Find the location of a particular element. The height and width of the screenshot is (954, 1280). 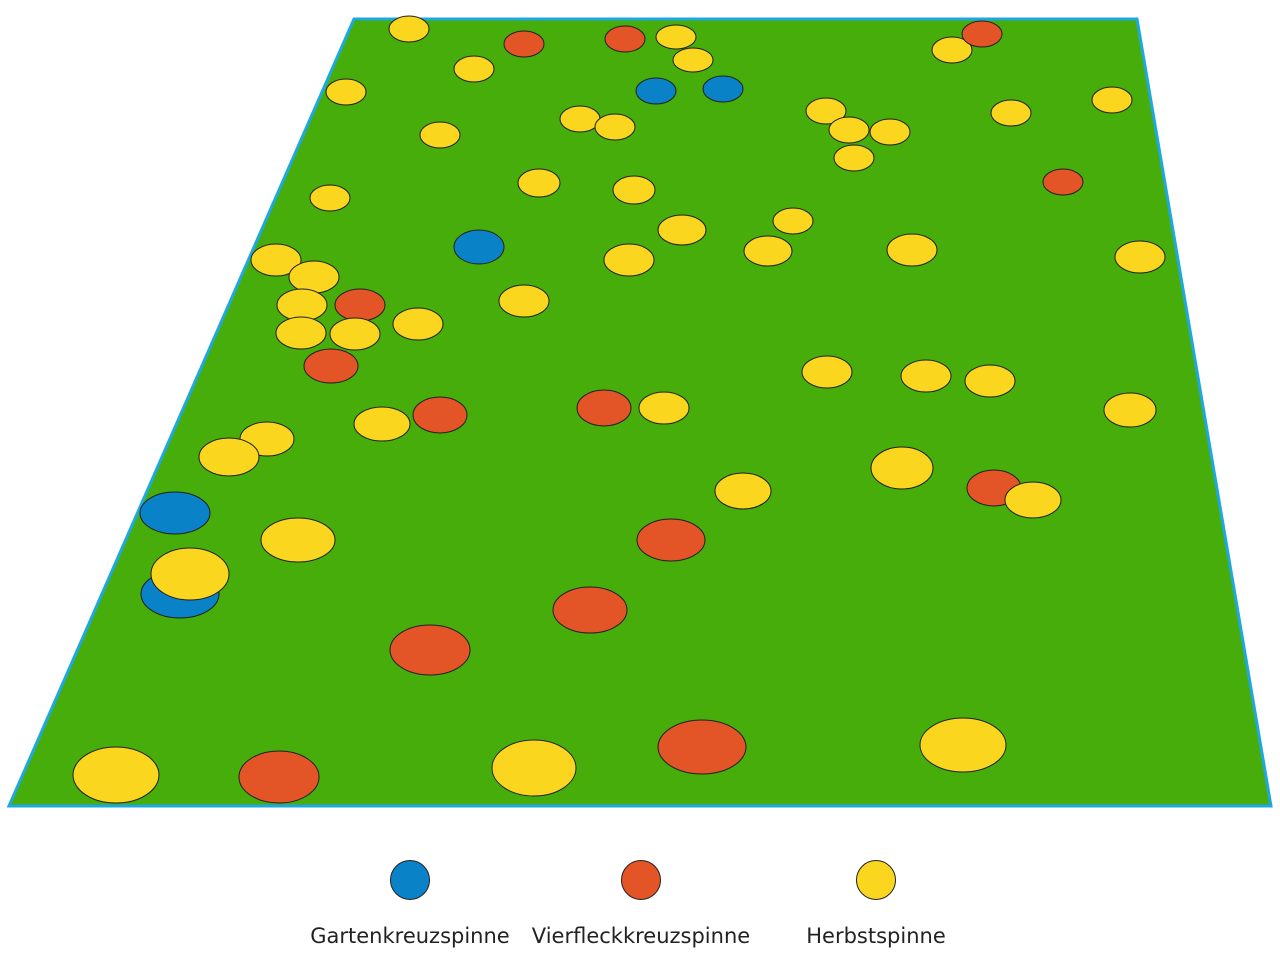

legend-swatch-vierfleckkreuzspinne is located at coordinates (641, 880).